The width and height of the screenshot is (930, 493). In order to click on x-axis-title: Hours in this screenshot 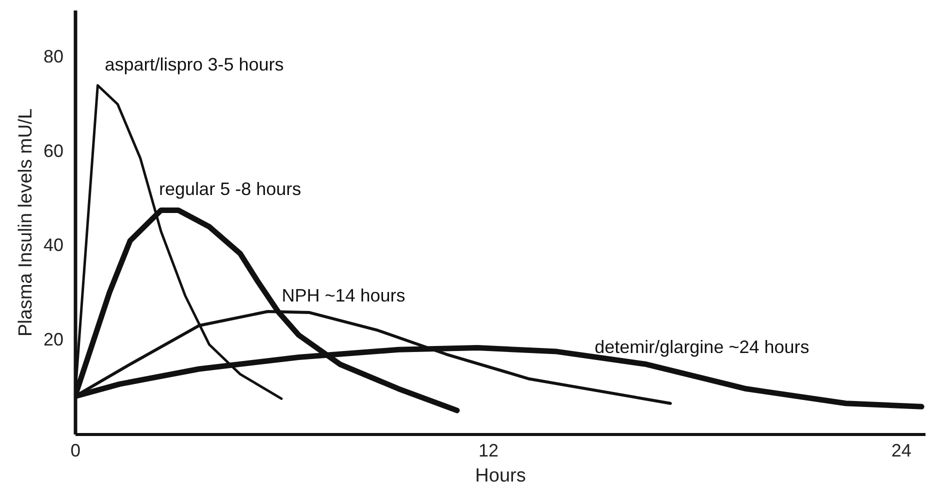, I will do `click(500, 476)`.